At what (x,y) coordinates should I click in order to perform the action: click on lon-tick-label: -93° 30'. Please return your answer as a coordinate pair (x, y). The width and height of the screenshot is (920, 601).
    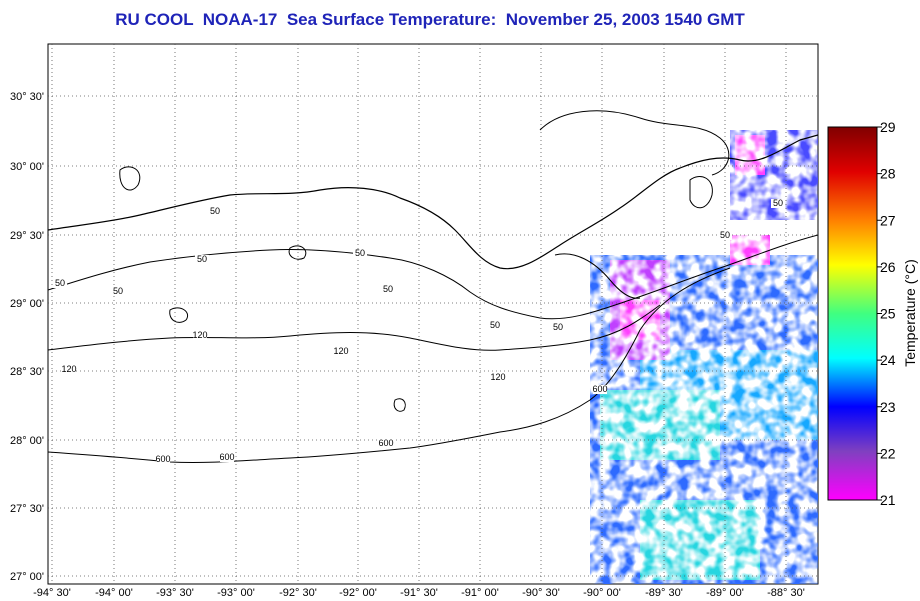
    Looking at the image, I should click on (175, 593).